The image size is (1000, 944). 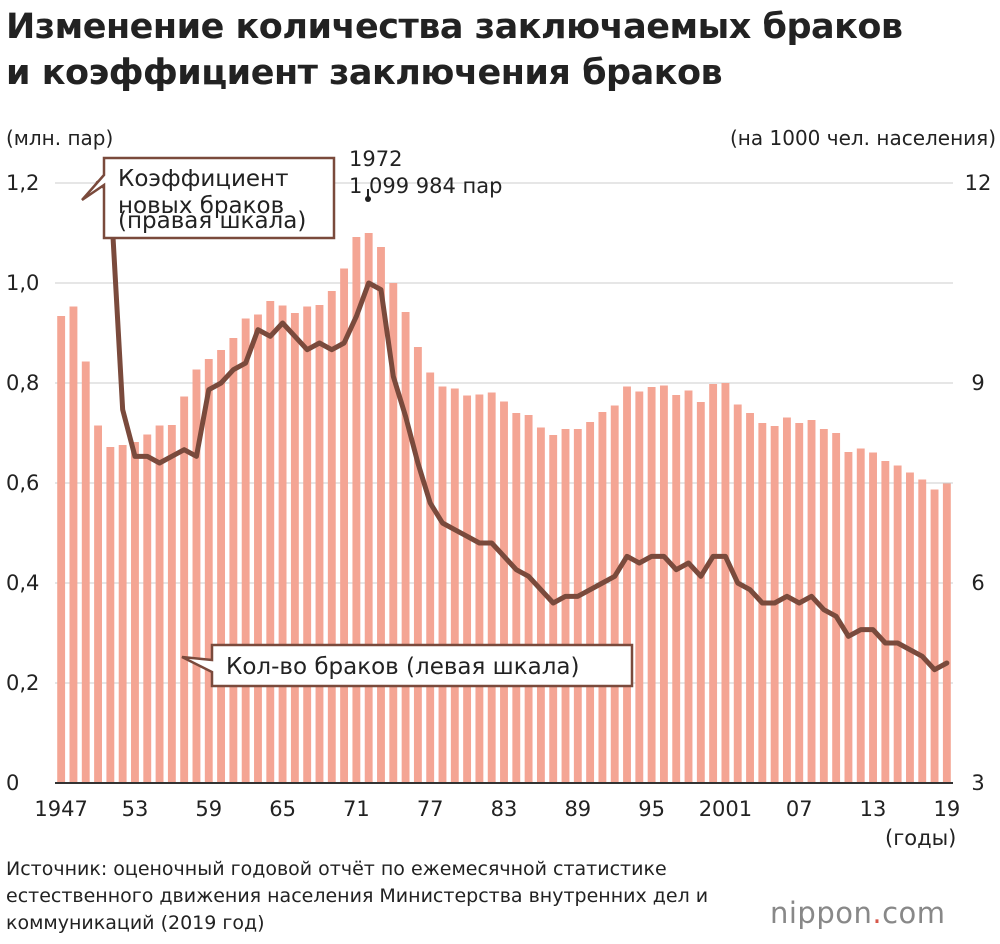 What do you see at coordinates (977, 383) in the screenshot?
I see `y-right-tick-label: 9` at bounding box center [977, 383].